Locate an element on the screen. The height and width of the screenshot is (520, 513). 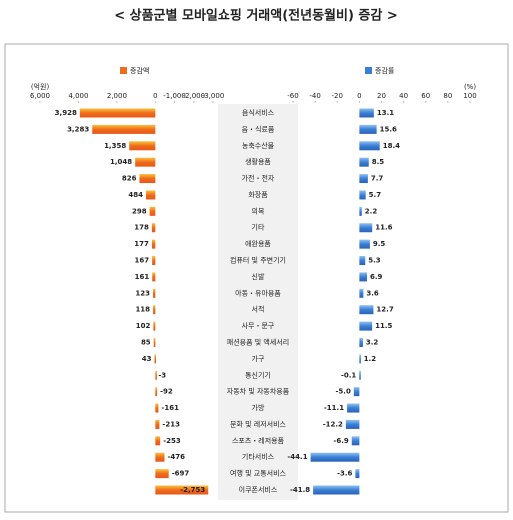
category-column is located at coordinates (258, 302).